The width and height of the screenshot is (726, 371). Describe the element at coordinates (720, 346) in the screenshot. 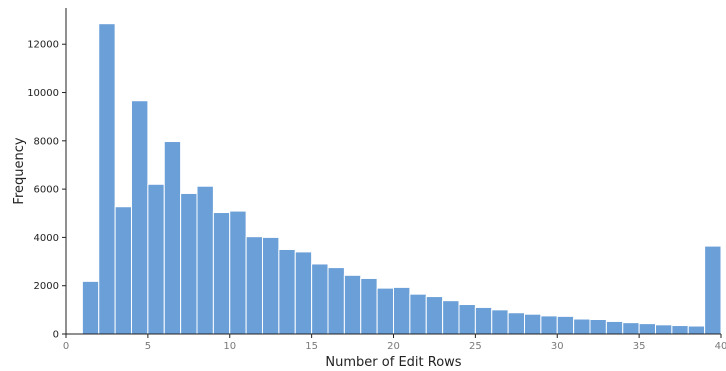

I see `x-tick-label: 40` at that location.